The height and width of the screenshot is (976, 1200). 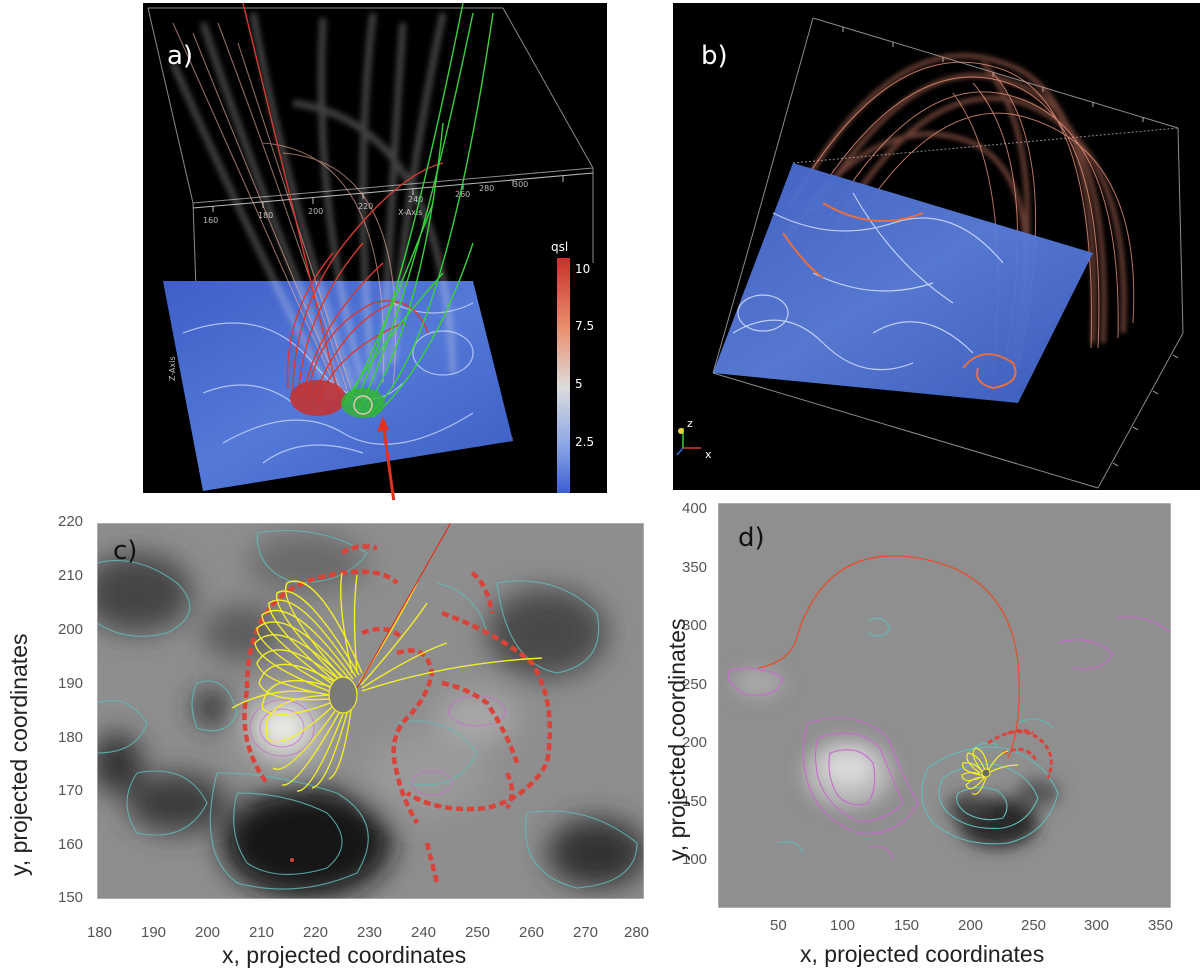 What do you see at coordinates (695, 508) in the screenshot?
I see `panel-d-y-tick: 400` at bounding box center [695, 508].